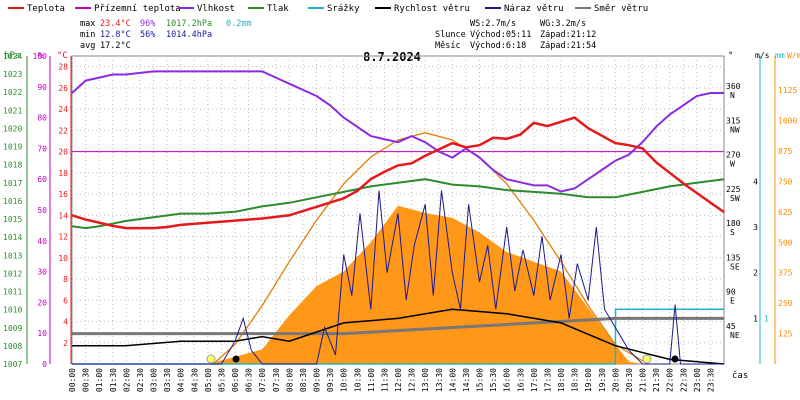  Describe the element at coordinates (755, 318) in the screenshot. I see `tick-label-ms: 1` at that location.